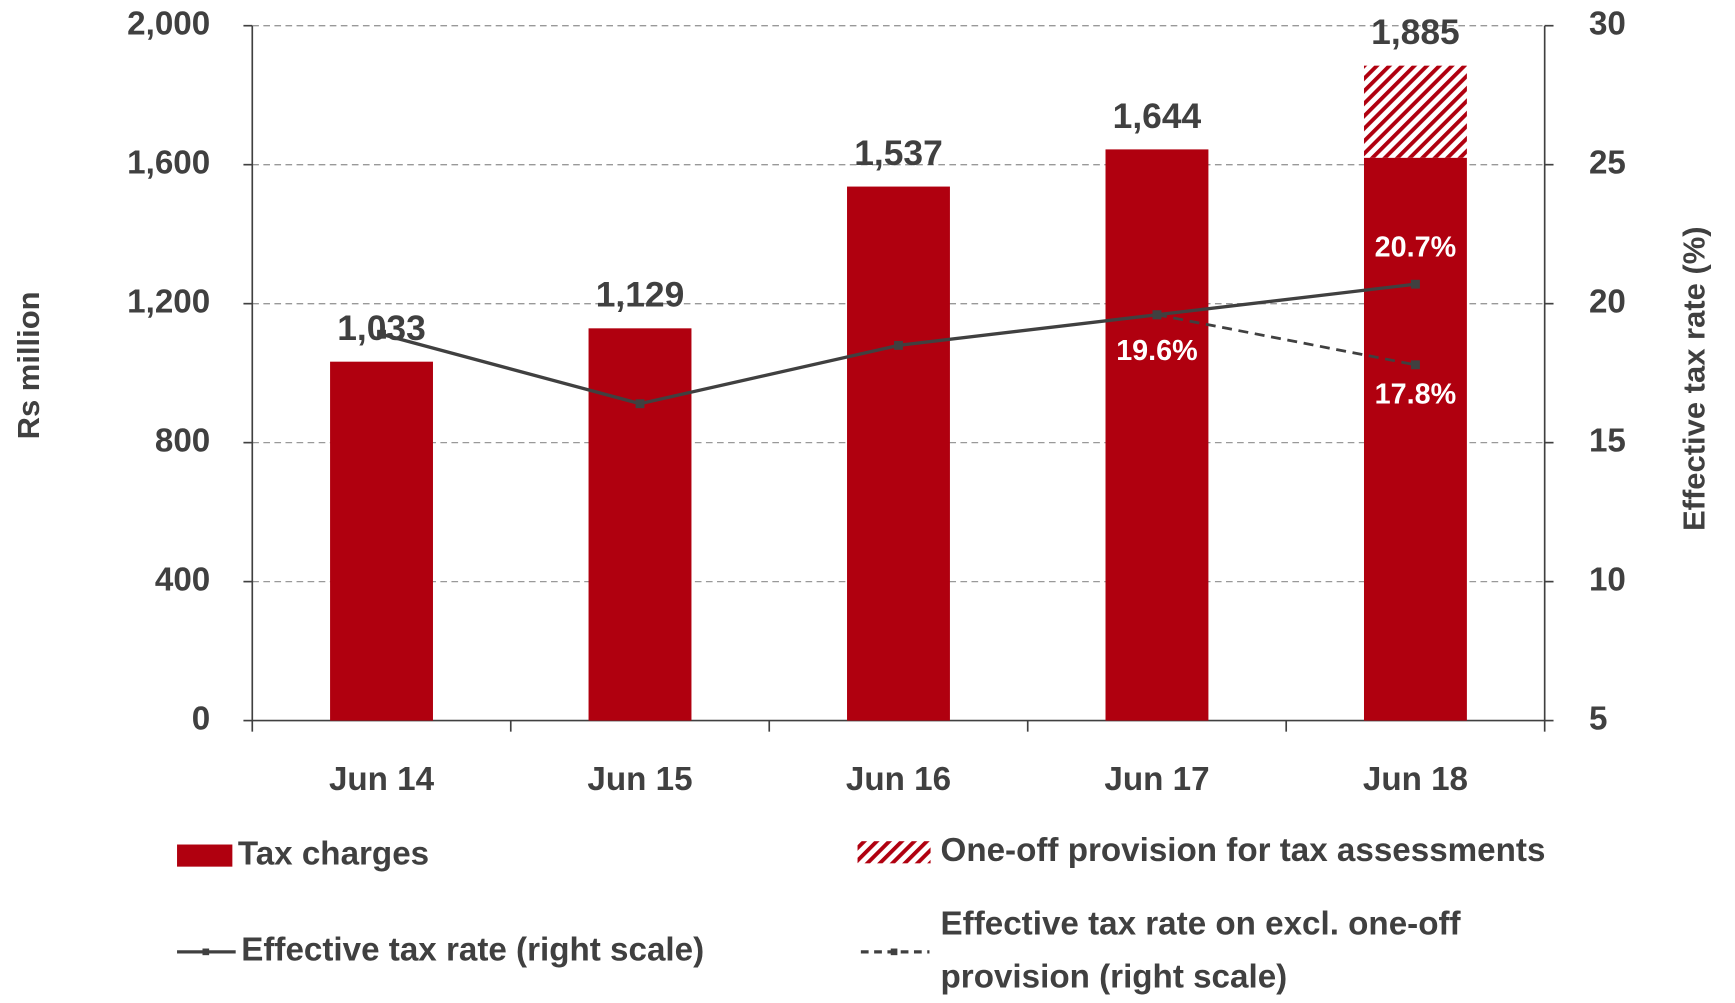 This screenshot has height=1003, width=1735. I want to click on legend-label: One-off provision for tax assessments, so click(1243, 850).